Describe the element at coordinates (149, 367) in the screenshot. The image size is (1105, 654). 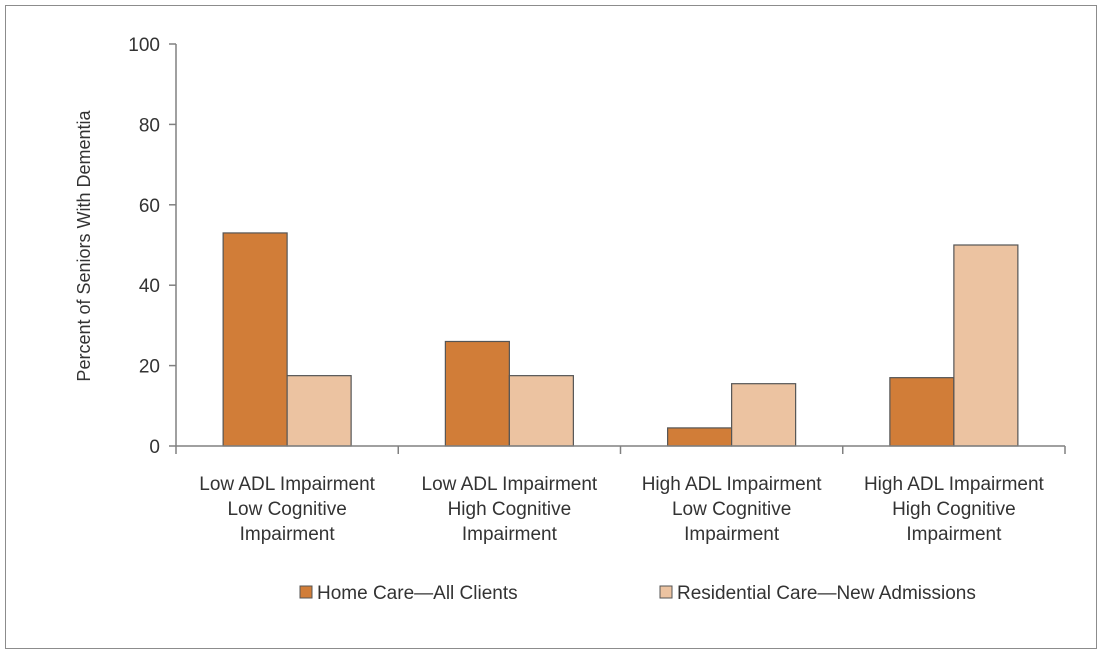
I see `y-tick-label: 20` at that location.